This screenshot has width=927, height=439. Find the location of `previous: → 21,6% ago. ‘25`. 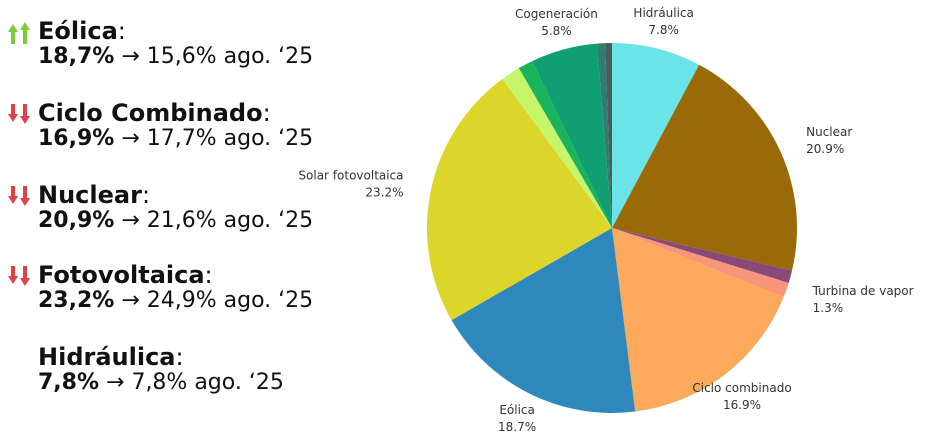

previous: → 21,6% ago. ‘25 is located at coordinates (217, 220).